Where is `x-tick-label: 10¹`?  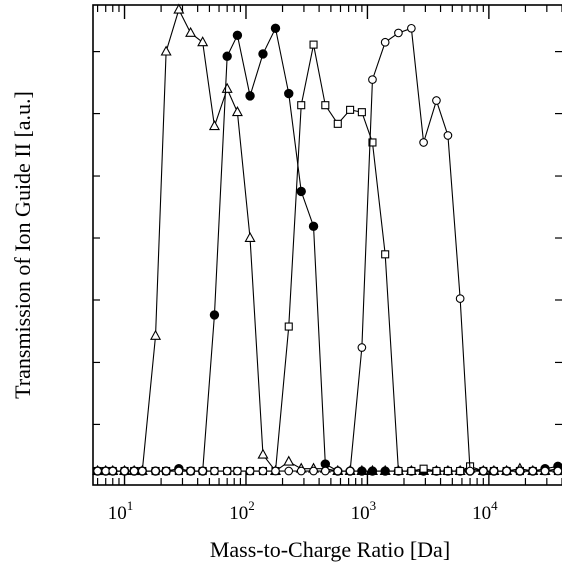
x-tick-label: 10¹ is located at coordinates (121, 511).